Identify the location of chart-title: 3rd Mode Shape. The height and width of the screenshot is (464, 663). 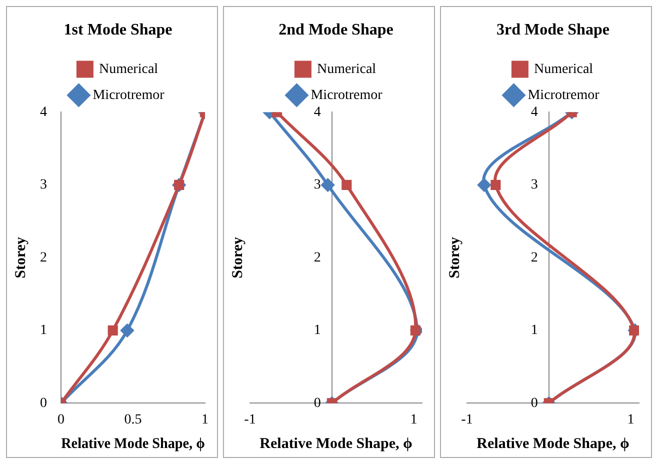
(553, 30).